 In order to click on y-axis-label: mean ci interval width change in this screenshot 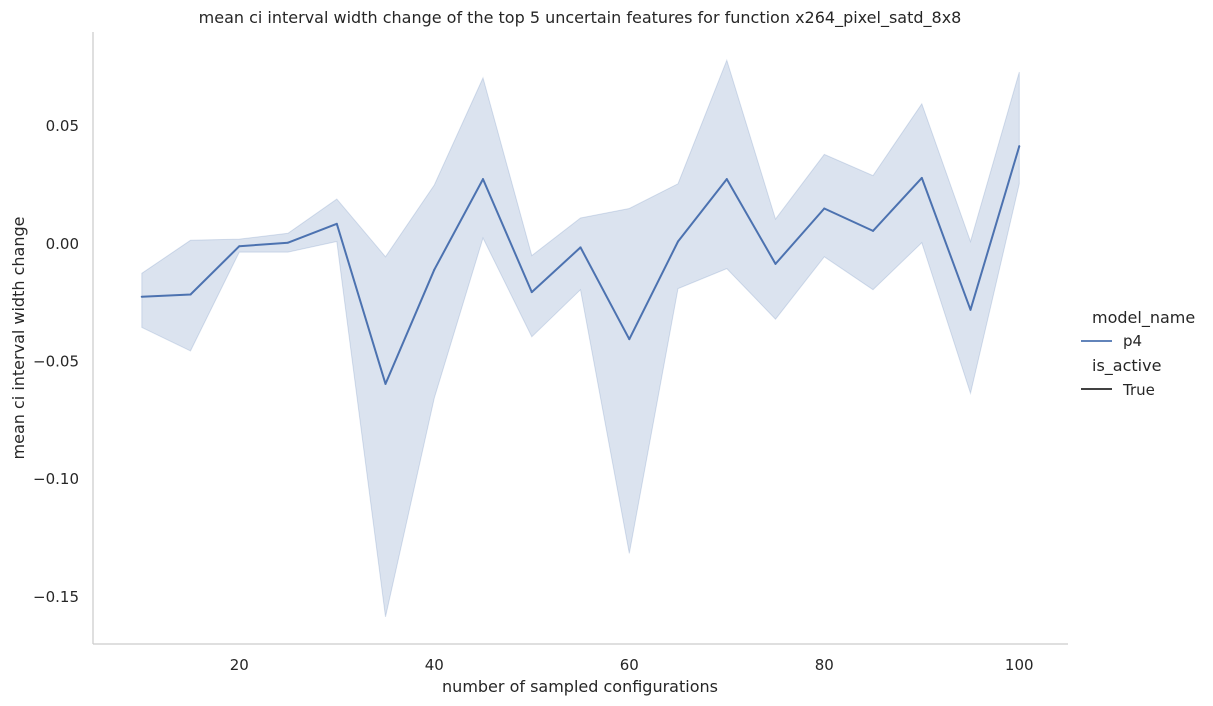, I will do `click(18, 338)`.